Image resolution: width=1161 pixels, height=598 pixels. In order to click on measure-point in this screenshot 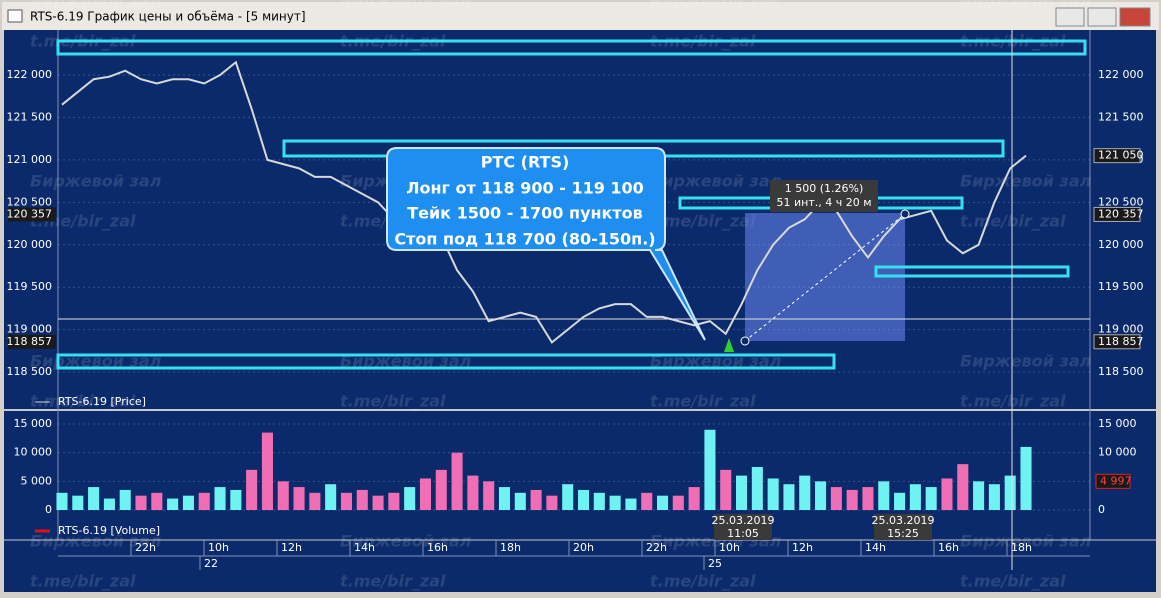, I will do `click(905, 214)`.